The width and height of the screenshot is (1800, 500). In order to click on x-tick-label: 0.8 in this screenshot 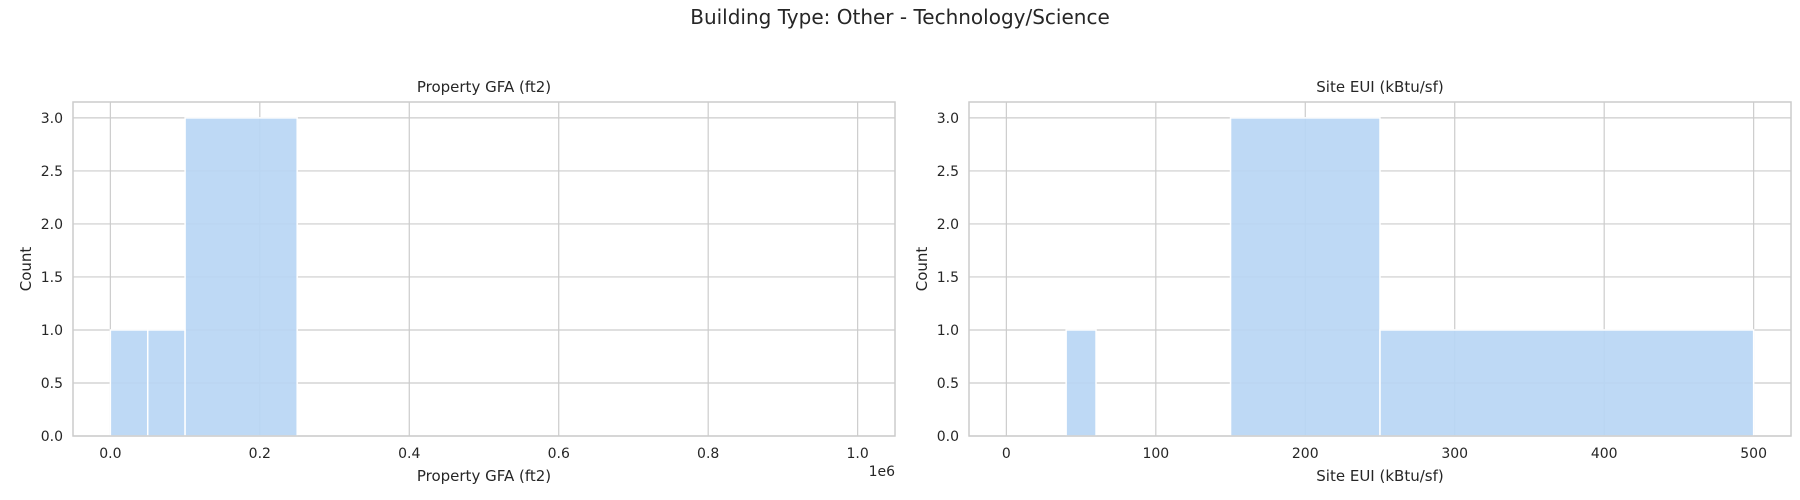, I will do `click(708, 454)`.